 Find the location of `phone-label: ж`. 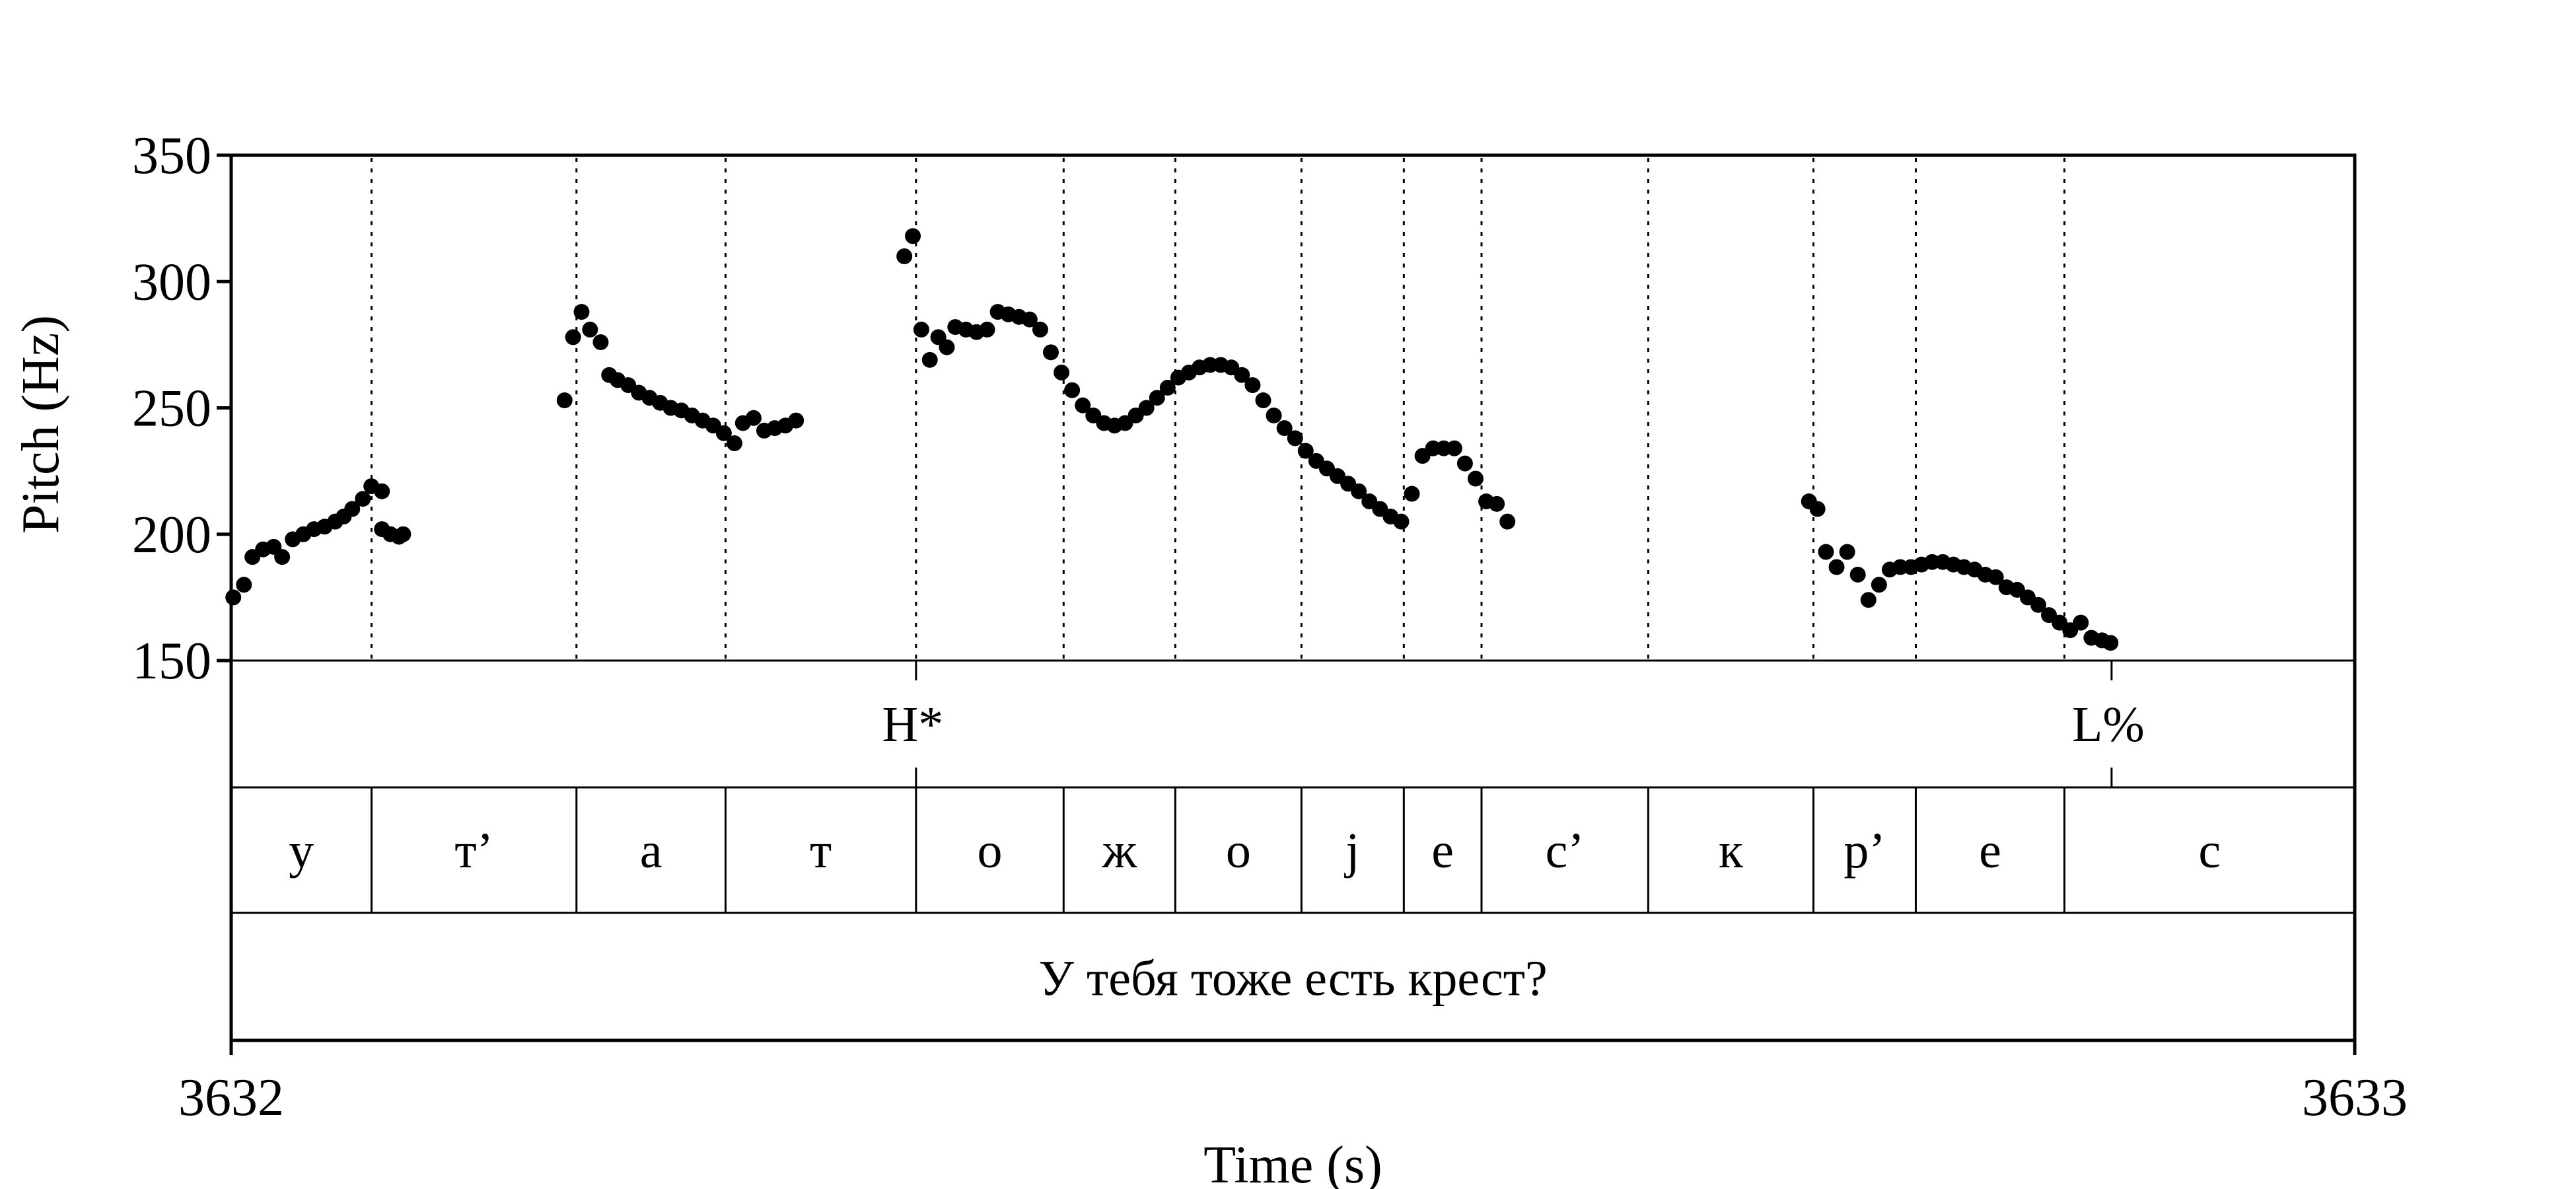

phone-label: ж is located at coordinates (1119, 851).